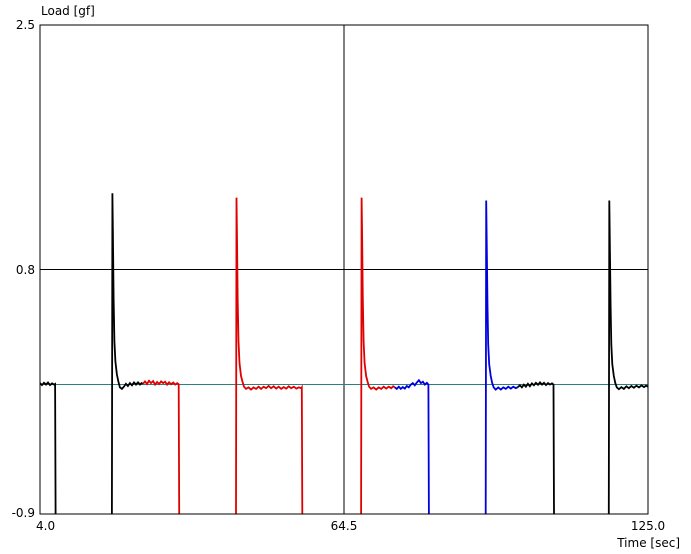 The image size is (691, 554). I want to click on x-tick-label-left: 4.0, so click(46, 526).